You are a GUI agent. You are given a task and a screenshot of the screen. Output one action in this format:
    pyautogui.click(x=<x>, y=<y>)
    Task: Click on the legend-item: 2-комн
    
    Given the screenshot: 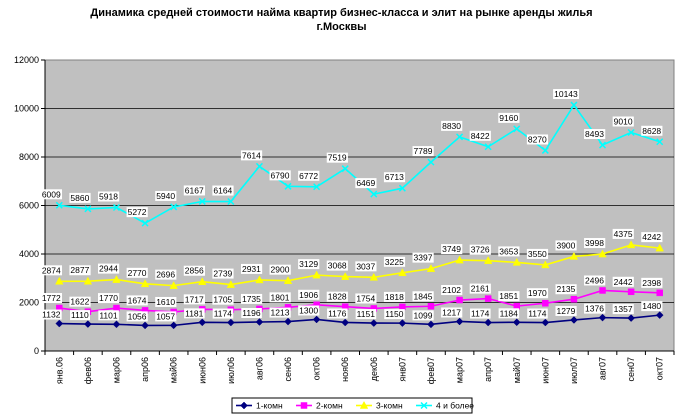 What is the action you would take?
    pyautogui.click(x=319, y=406)
    